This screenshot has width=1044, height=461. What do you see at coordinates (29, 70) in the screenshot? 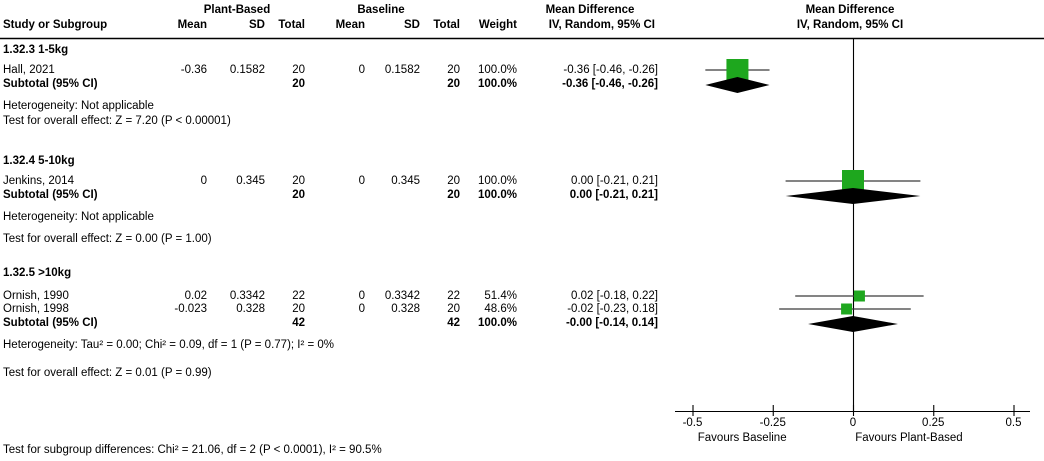
I see `study-label: Hall, 2021` at bounding box center [29, 70].